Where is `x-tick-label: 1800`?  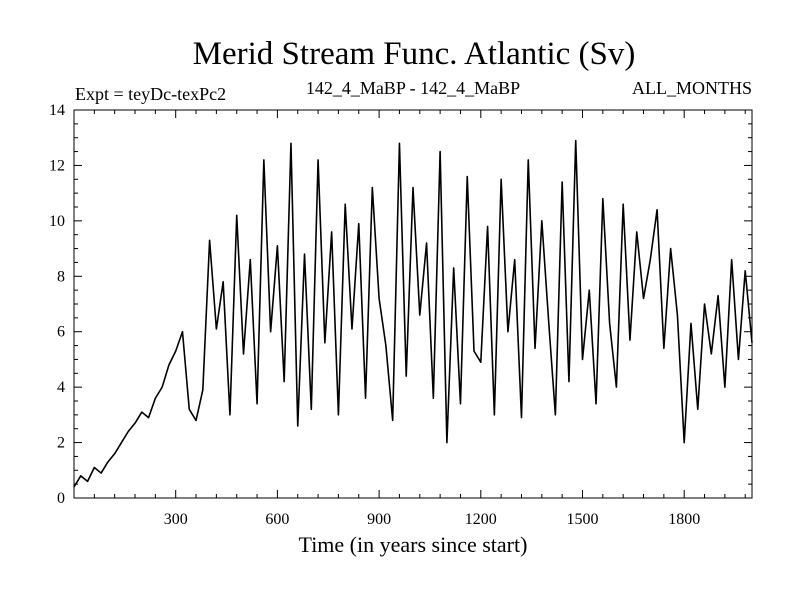 x-tick-label: 1800 is located at coordinates (684, 519).